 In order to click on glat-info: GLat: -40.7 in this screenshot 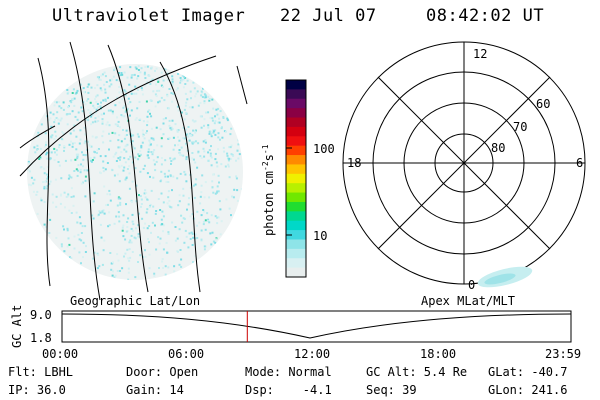, I will do `click(528, 372)`.